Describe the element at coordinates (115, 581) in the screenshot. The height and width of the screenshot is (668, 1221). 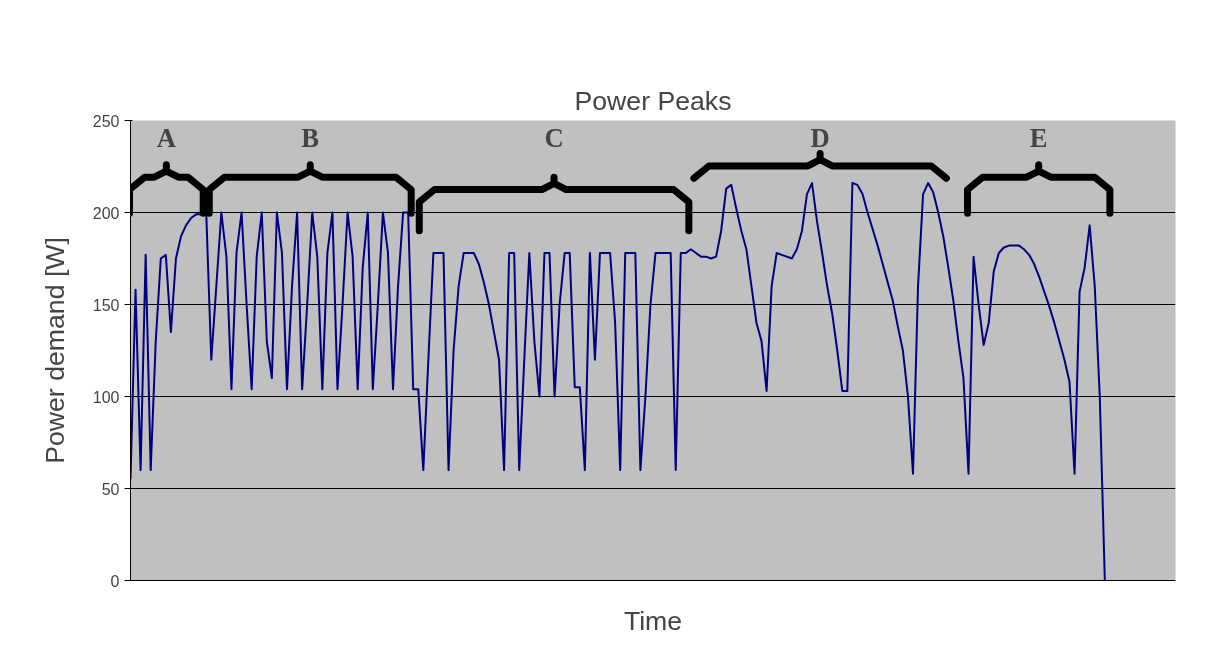
I see `y-tick-label: 0` at that location.